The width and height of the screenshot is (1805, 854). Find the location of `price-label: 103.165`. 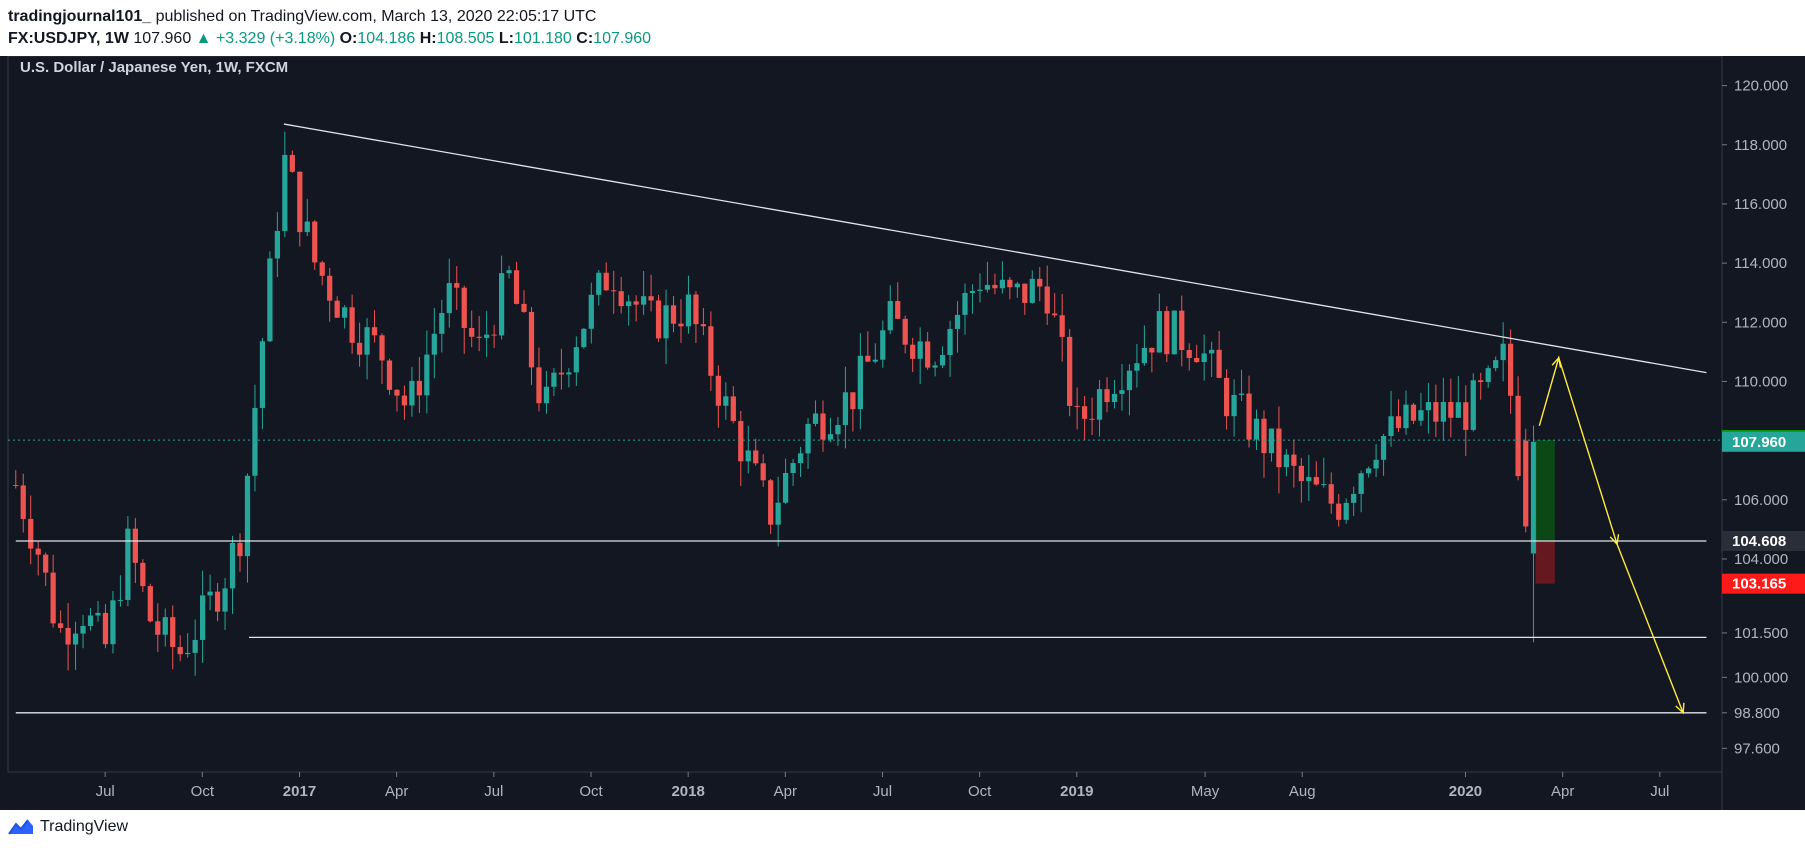

price-label: 103.165 is located at coordinates (1759, 584).